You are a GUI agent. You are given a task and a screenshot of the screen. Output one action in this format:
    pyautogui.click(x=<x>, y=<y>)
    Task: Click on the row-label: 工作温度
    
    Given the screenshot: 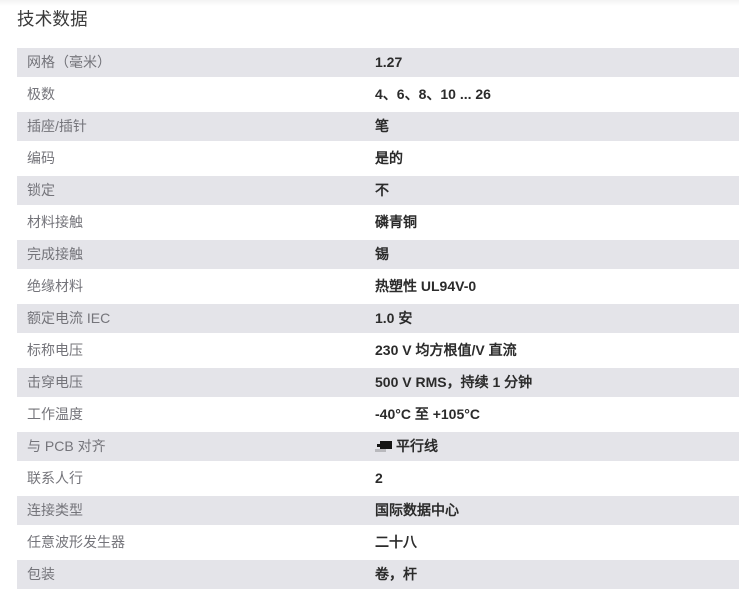 What is the action you would take?
    pyautogui.click(x=55, y=414)
    